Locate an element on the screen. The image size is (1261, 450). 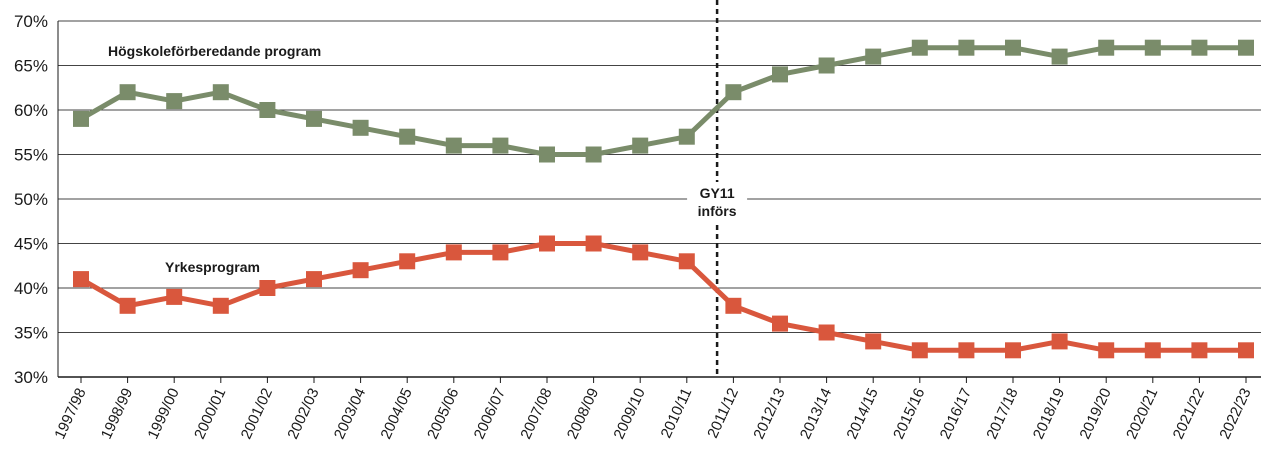
series-label: Högskoleförberedande program is located at coordinates (214, 51).